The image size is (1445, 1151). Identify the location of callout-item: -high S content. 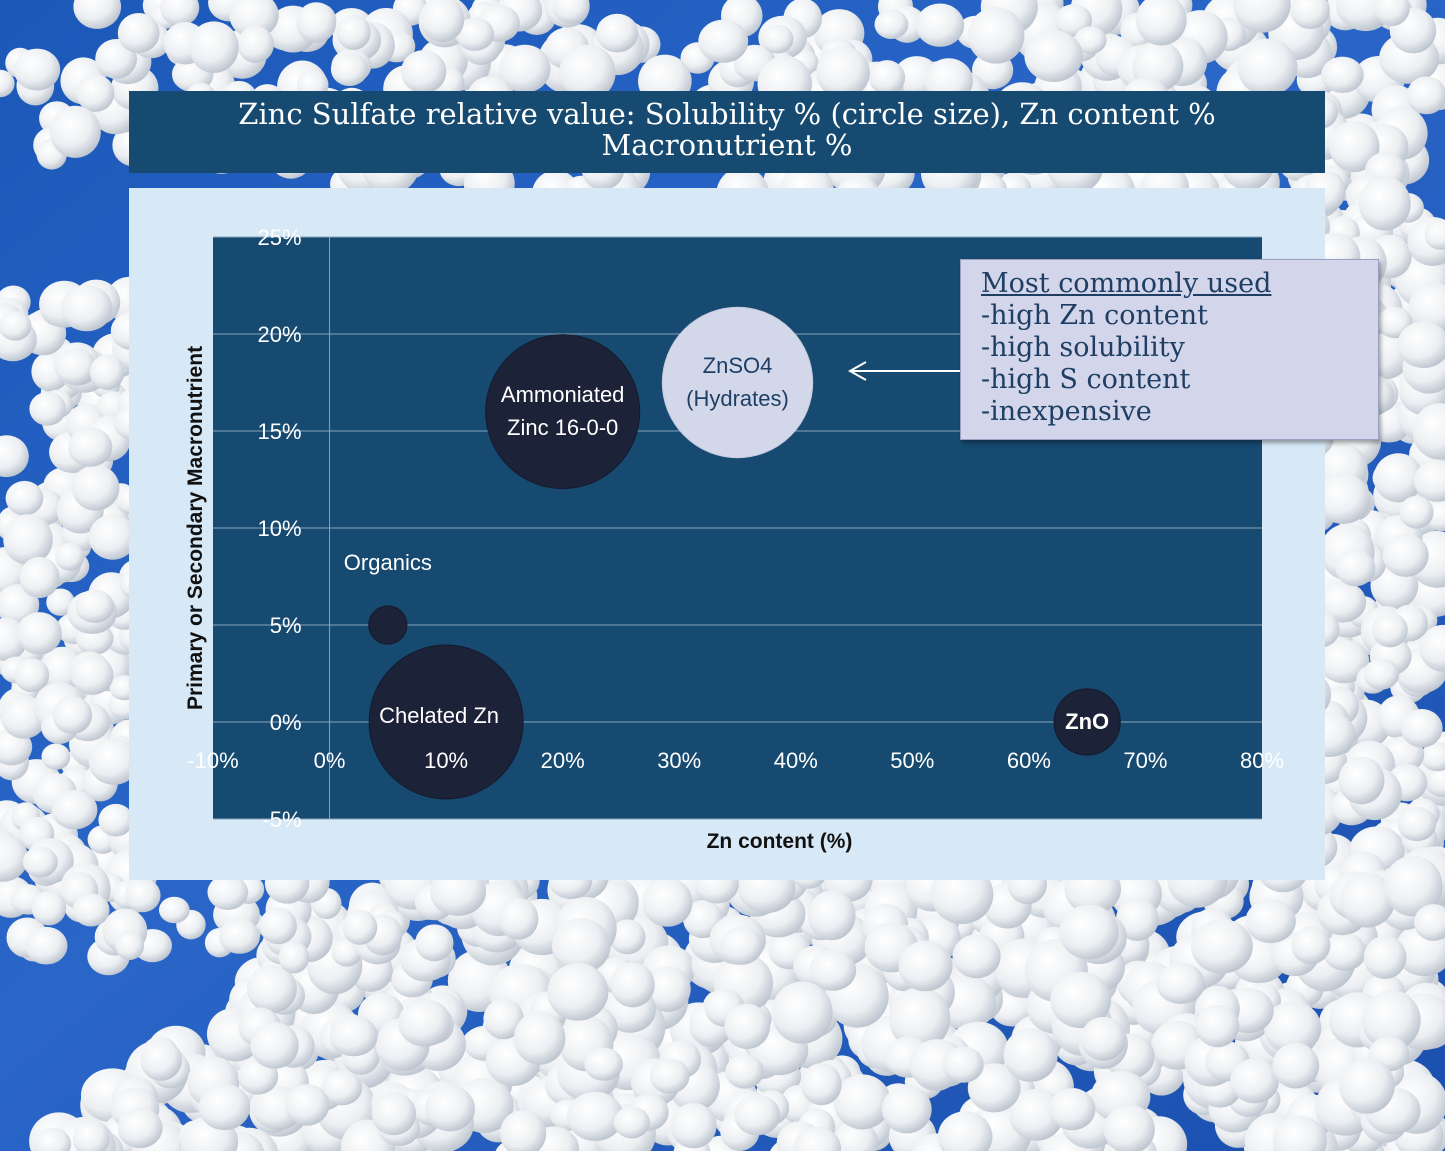
(1086, 379).